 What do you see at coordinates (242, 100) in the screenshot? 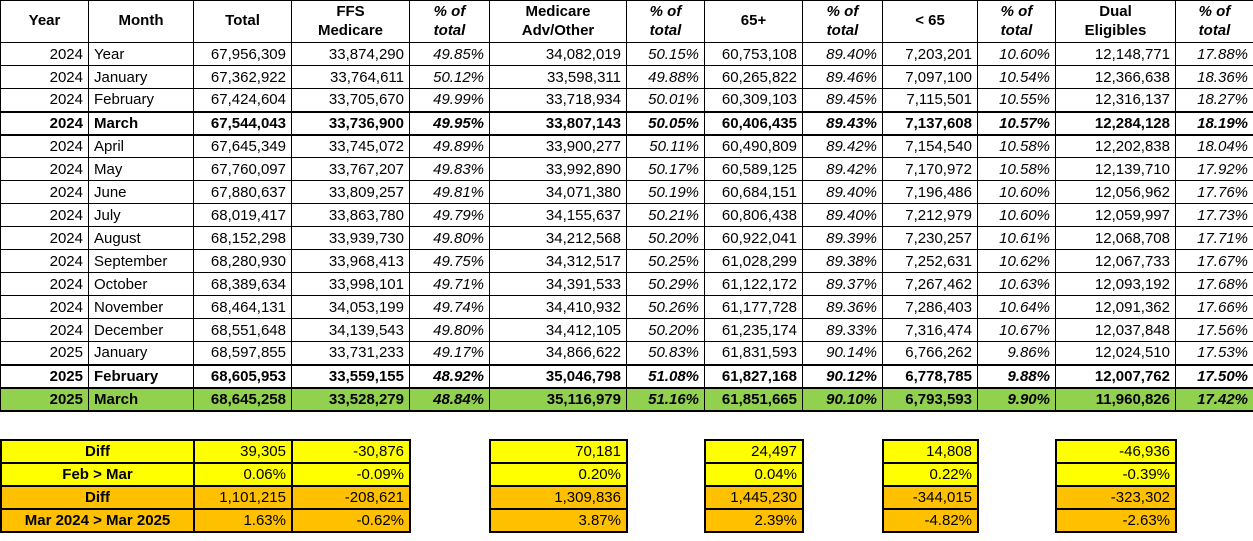
I see `cell-total: 67,424,604` at bounding box center [242, 100].